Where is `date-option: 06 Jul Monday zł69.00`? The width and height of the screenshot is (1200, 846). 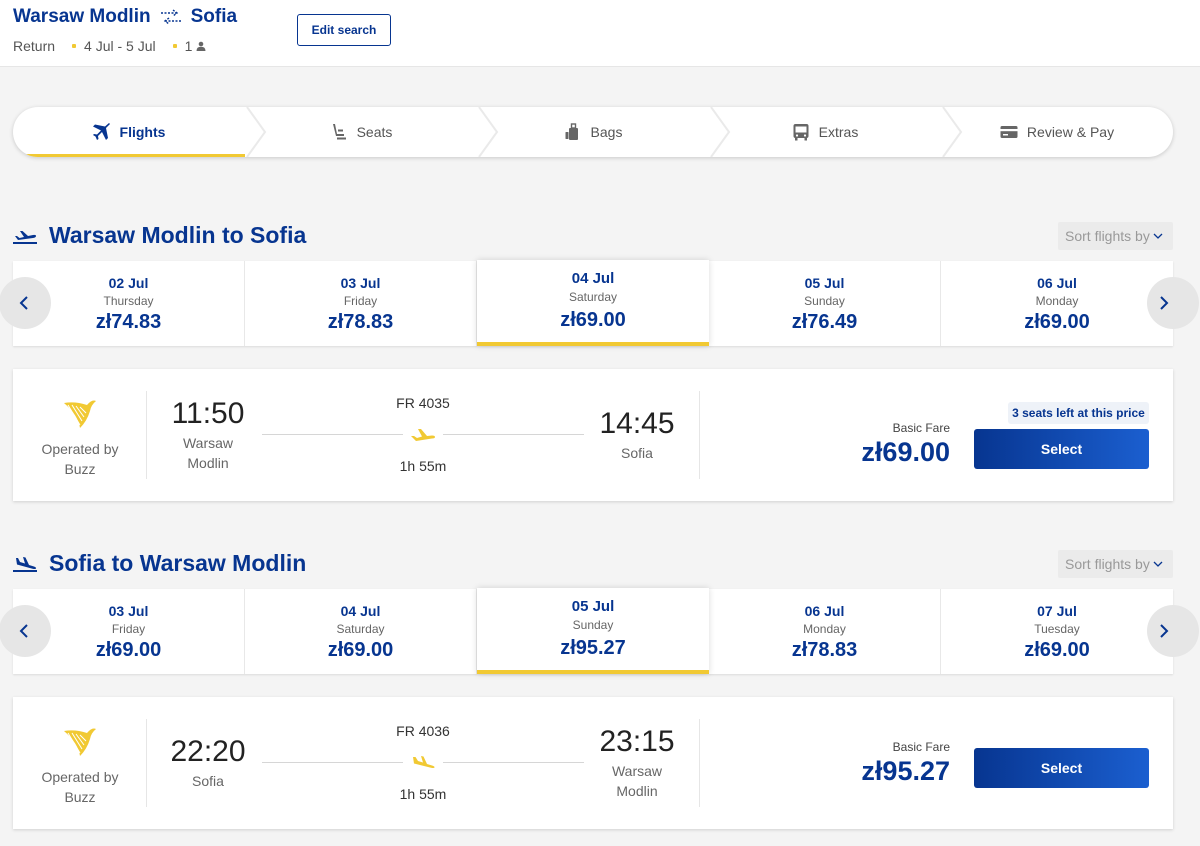 date-option: 06 Jul Monday zł69.00 is located at coordinates (1057, 303).